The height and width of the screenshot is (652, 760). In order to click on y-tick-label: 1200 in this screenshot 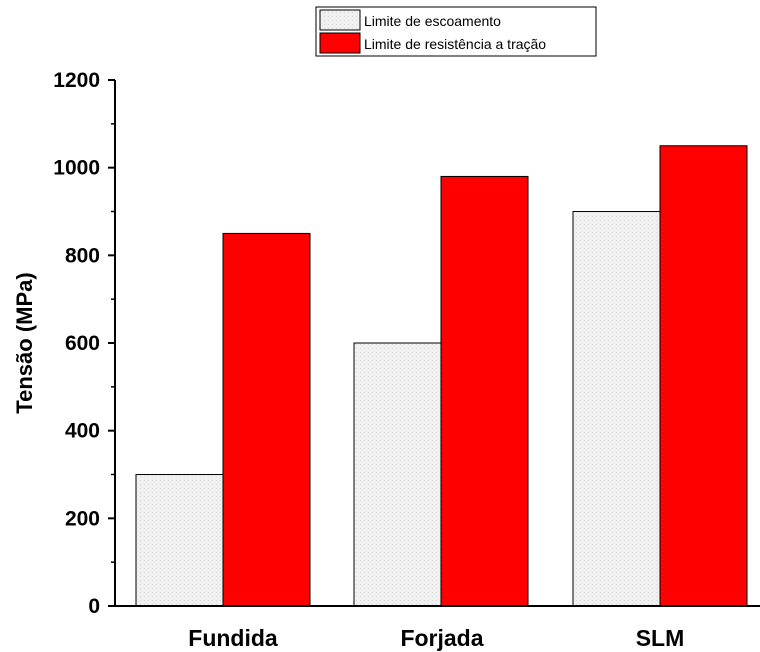, I will do `click(76, 80)`.